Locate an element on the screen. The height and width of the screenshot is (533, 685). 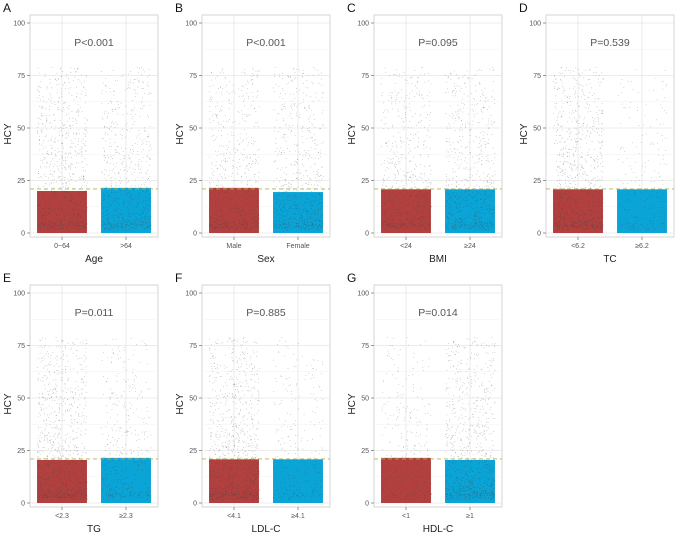
x-tick-label: 0~64 is located at coordinates (62, 246).